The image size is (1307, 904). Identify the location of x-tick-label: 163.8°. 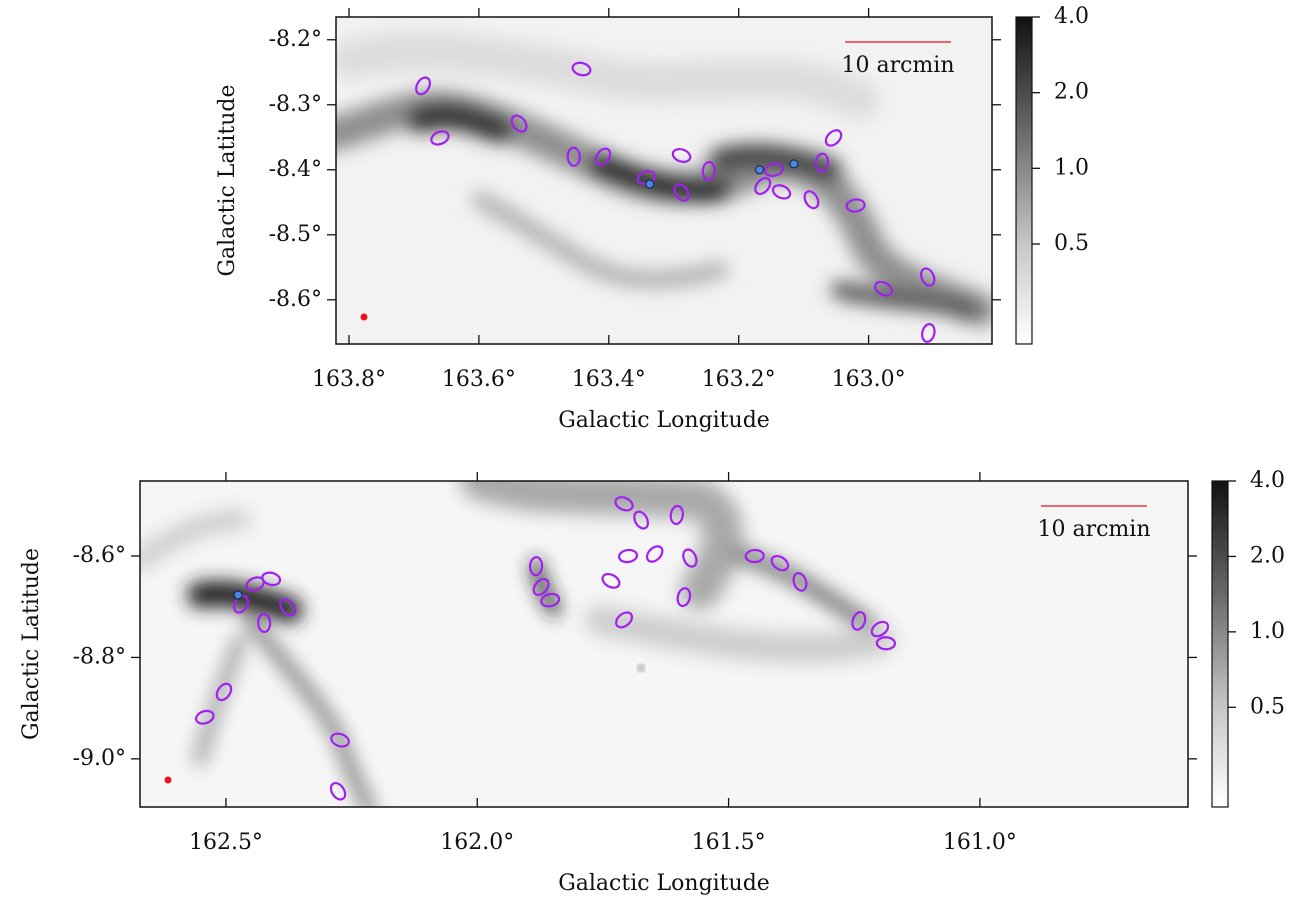
(349, 379).